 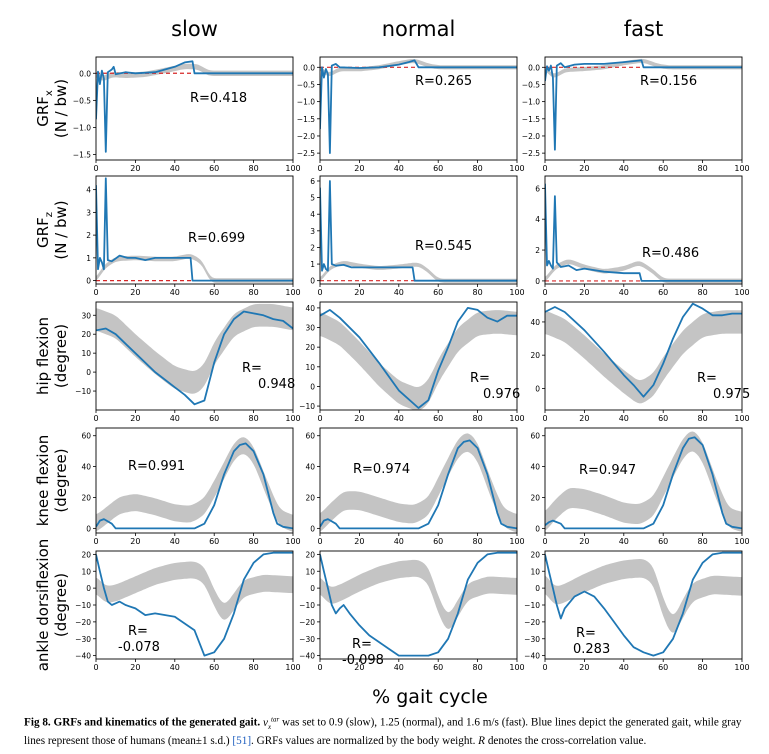 What do you see at coordinates (399, 168) in the screenshot?
I see `xtick-label-grfx-normal-40: 40` at bounding box center [399, 168].